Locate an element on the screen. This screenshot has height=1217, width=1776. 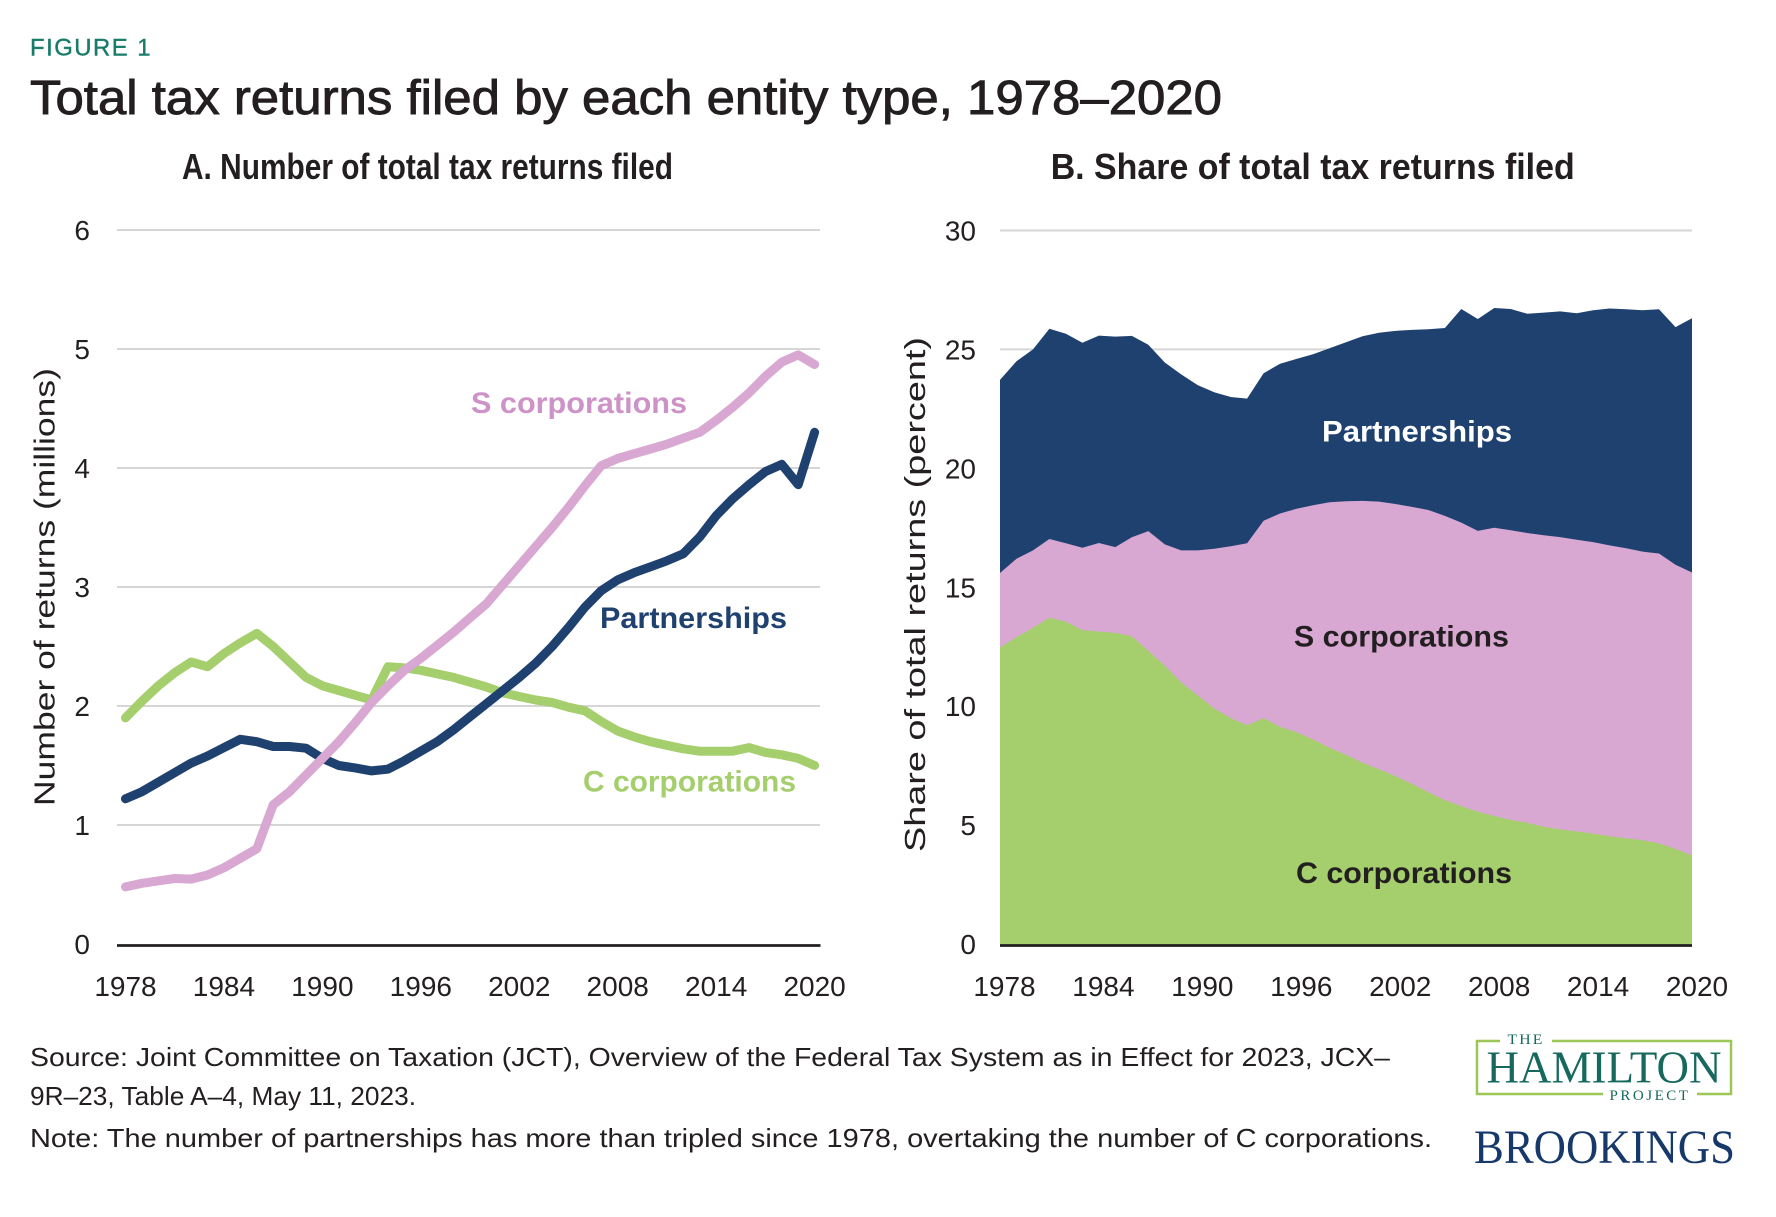
svg-text: 15 is located at coordinates (960, 587).